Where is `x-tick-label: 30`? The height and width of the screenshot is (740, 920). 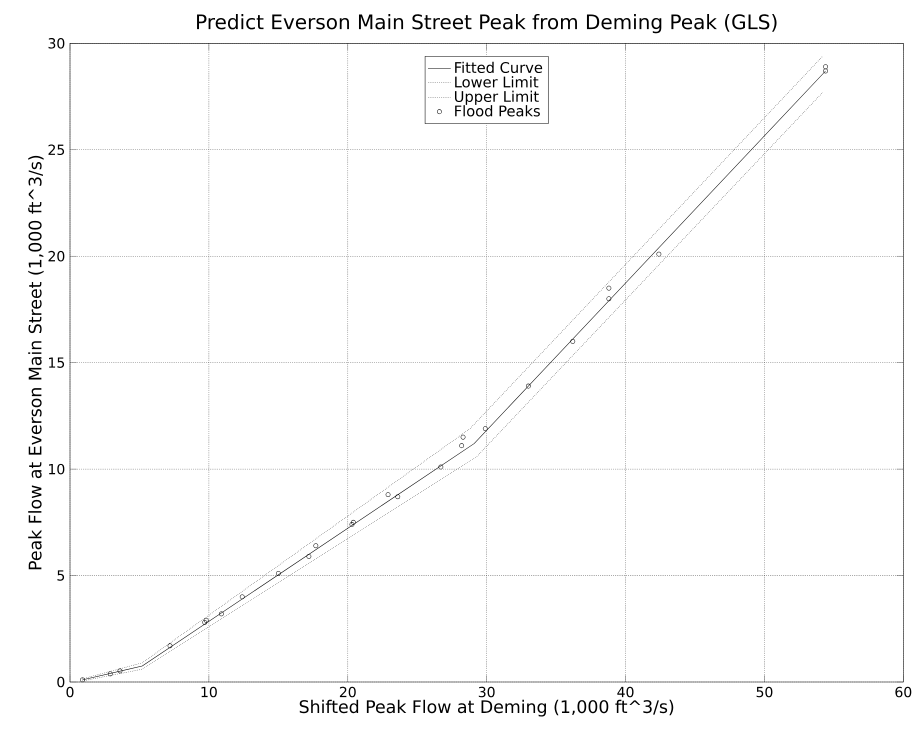
x-tick-label: 30 is located at coordinates (486, 692).